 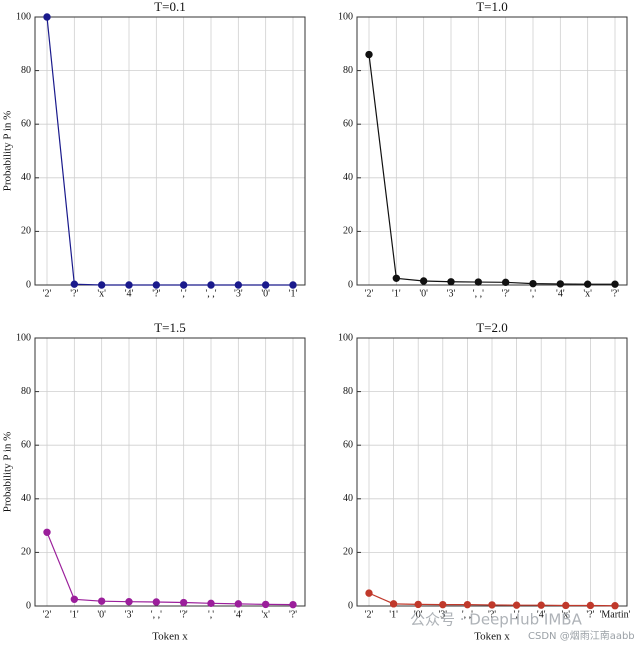 I want to click on subplot-title: T=1.0, so click(x=492, y=7).